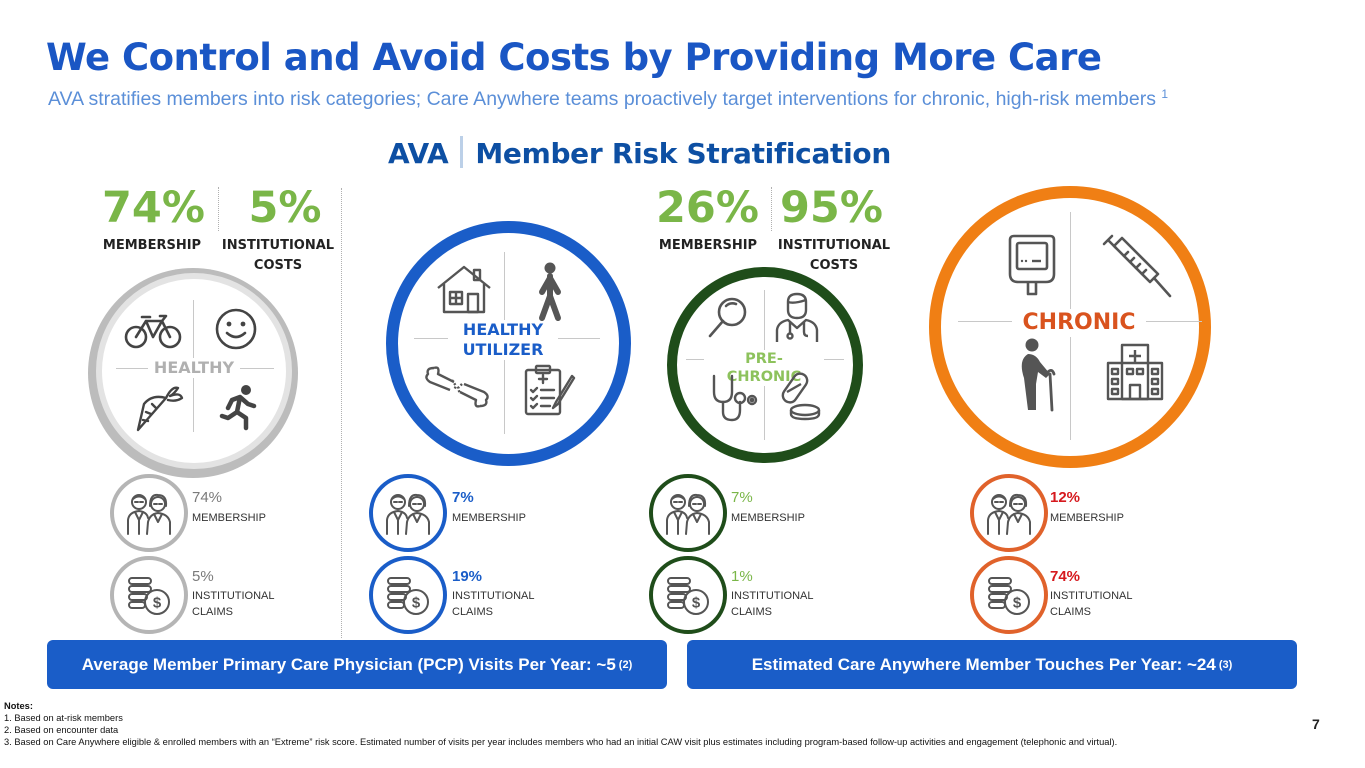  What do you see at coordinates (153, 208) in the screenshot?
I see `low-risk-membership-value: 74%` at bounding box center [153, 208].